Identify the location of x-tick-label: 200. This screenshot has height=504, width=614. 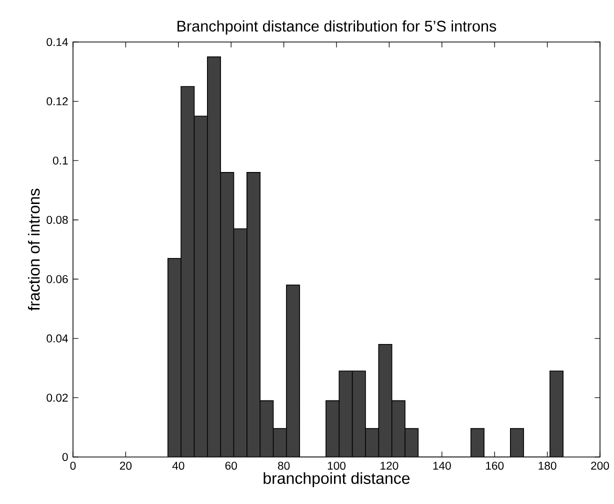
(600, 466).